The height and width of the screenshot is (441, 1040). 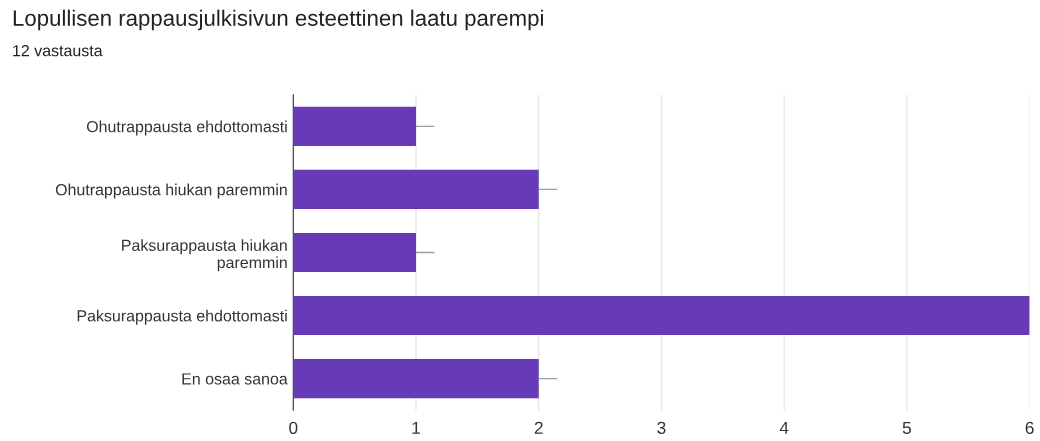 I want to click on y-tick-label: Paksurappausta ehdottomasti, so click(x=182, y=317).